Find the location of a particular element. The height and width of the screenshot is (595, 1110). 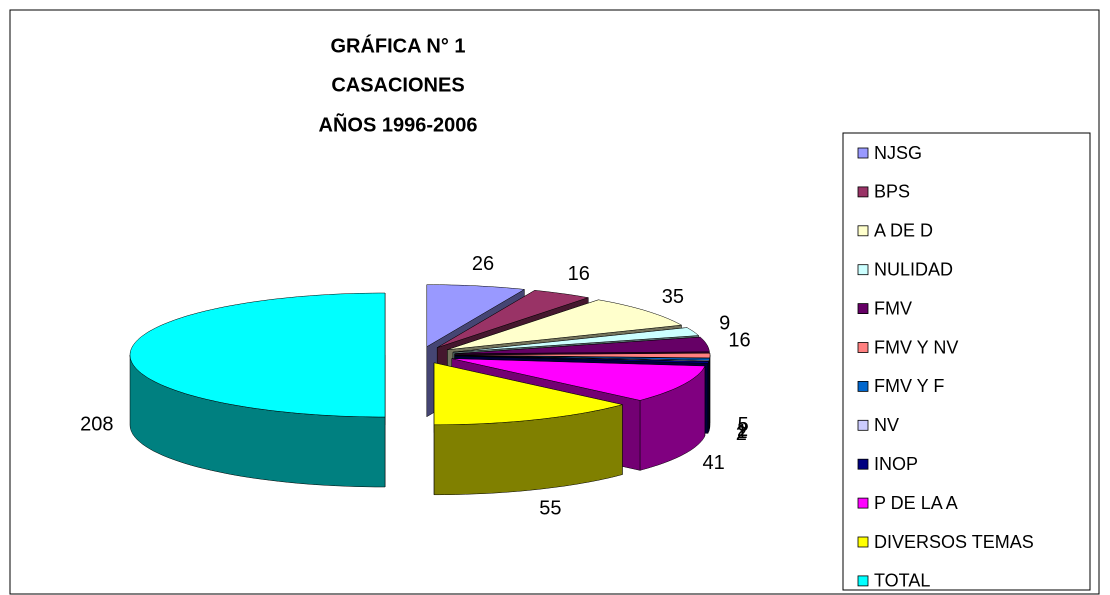

slice-side is located at coordinates (708, 397).